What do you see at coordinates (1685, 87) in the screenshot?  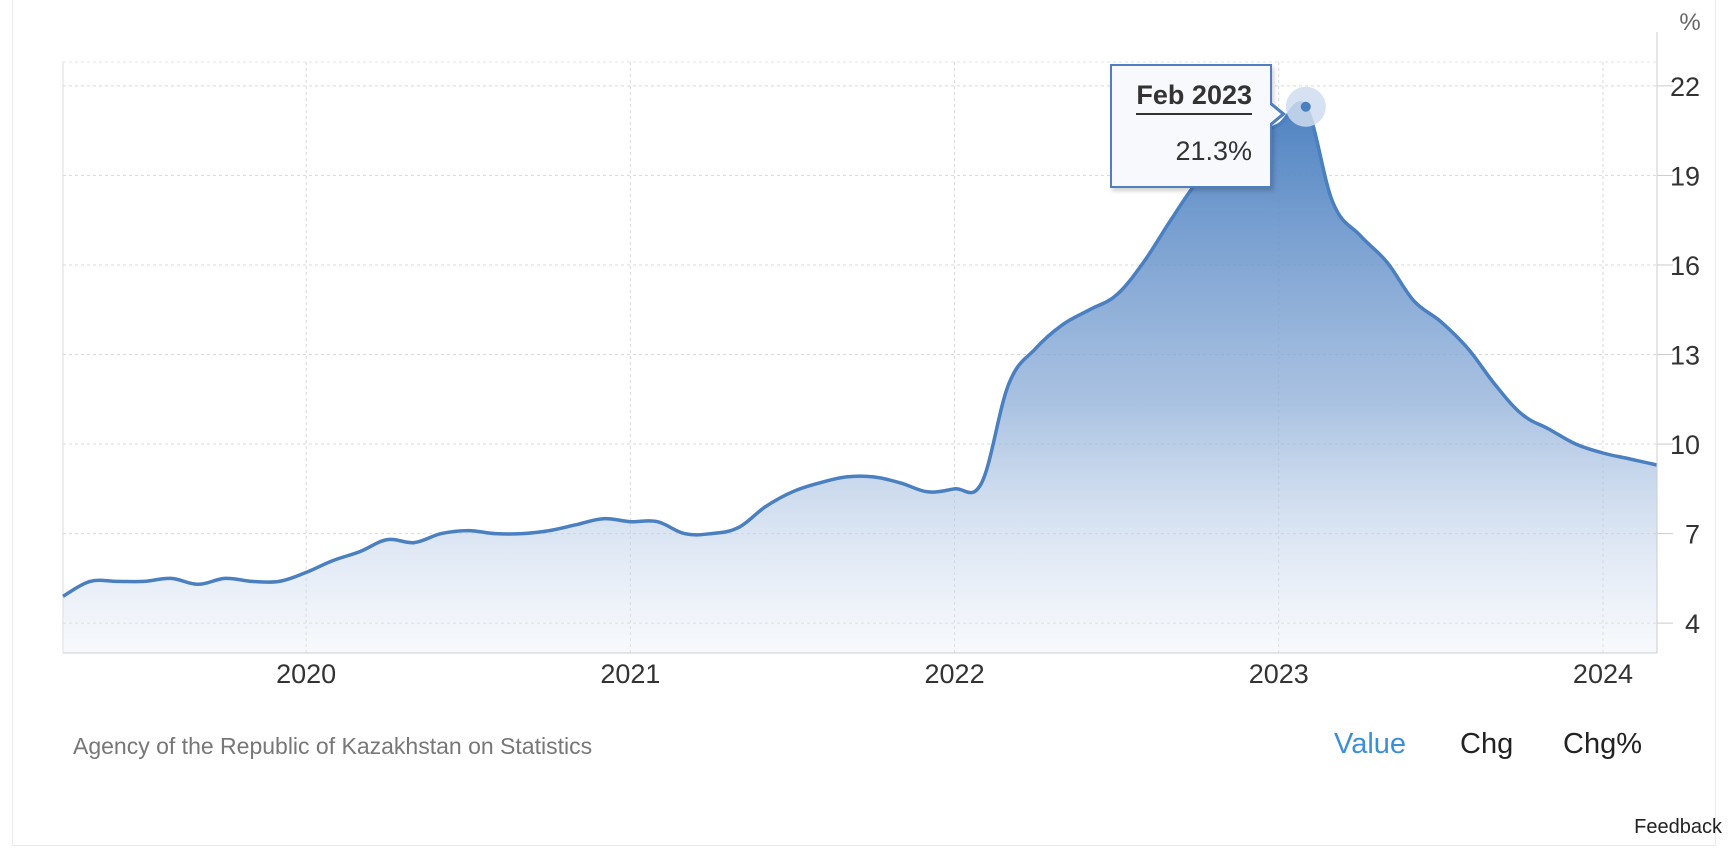 I see `y-tick-label: 22` at bounding box center [1685, 87].